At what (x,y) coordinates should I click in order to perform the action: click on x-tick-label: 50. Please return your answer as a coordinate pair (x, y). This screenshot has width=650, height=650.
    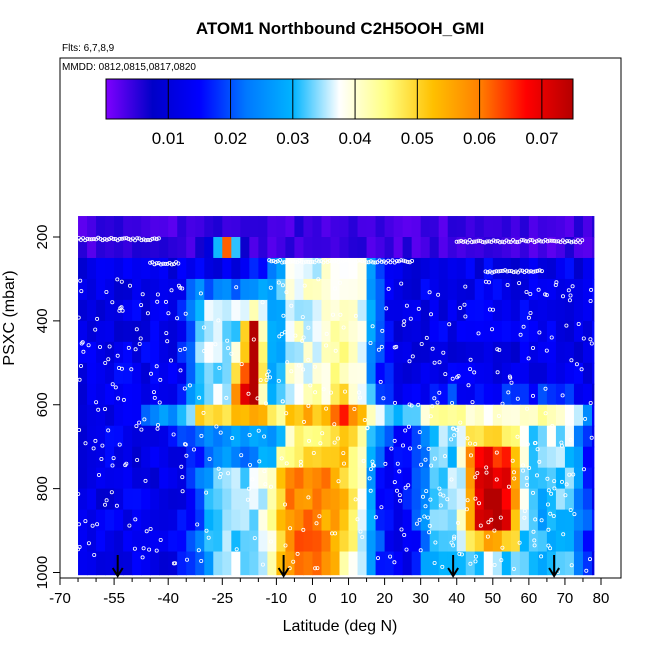
    Looking at the image, I should click on (492, 598).